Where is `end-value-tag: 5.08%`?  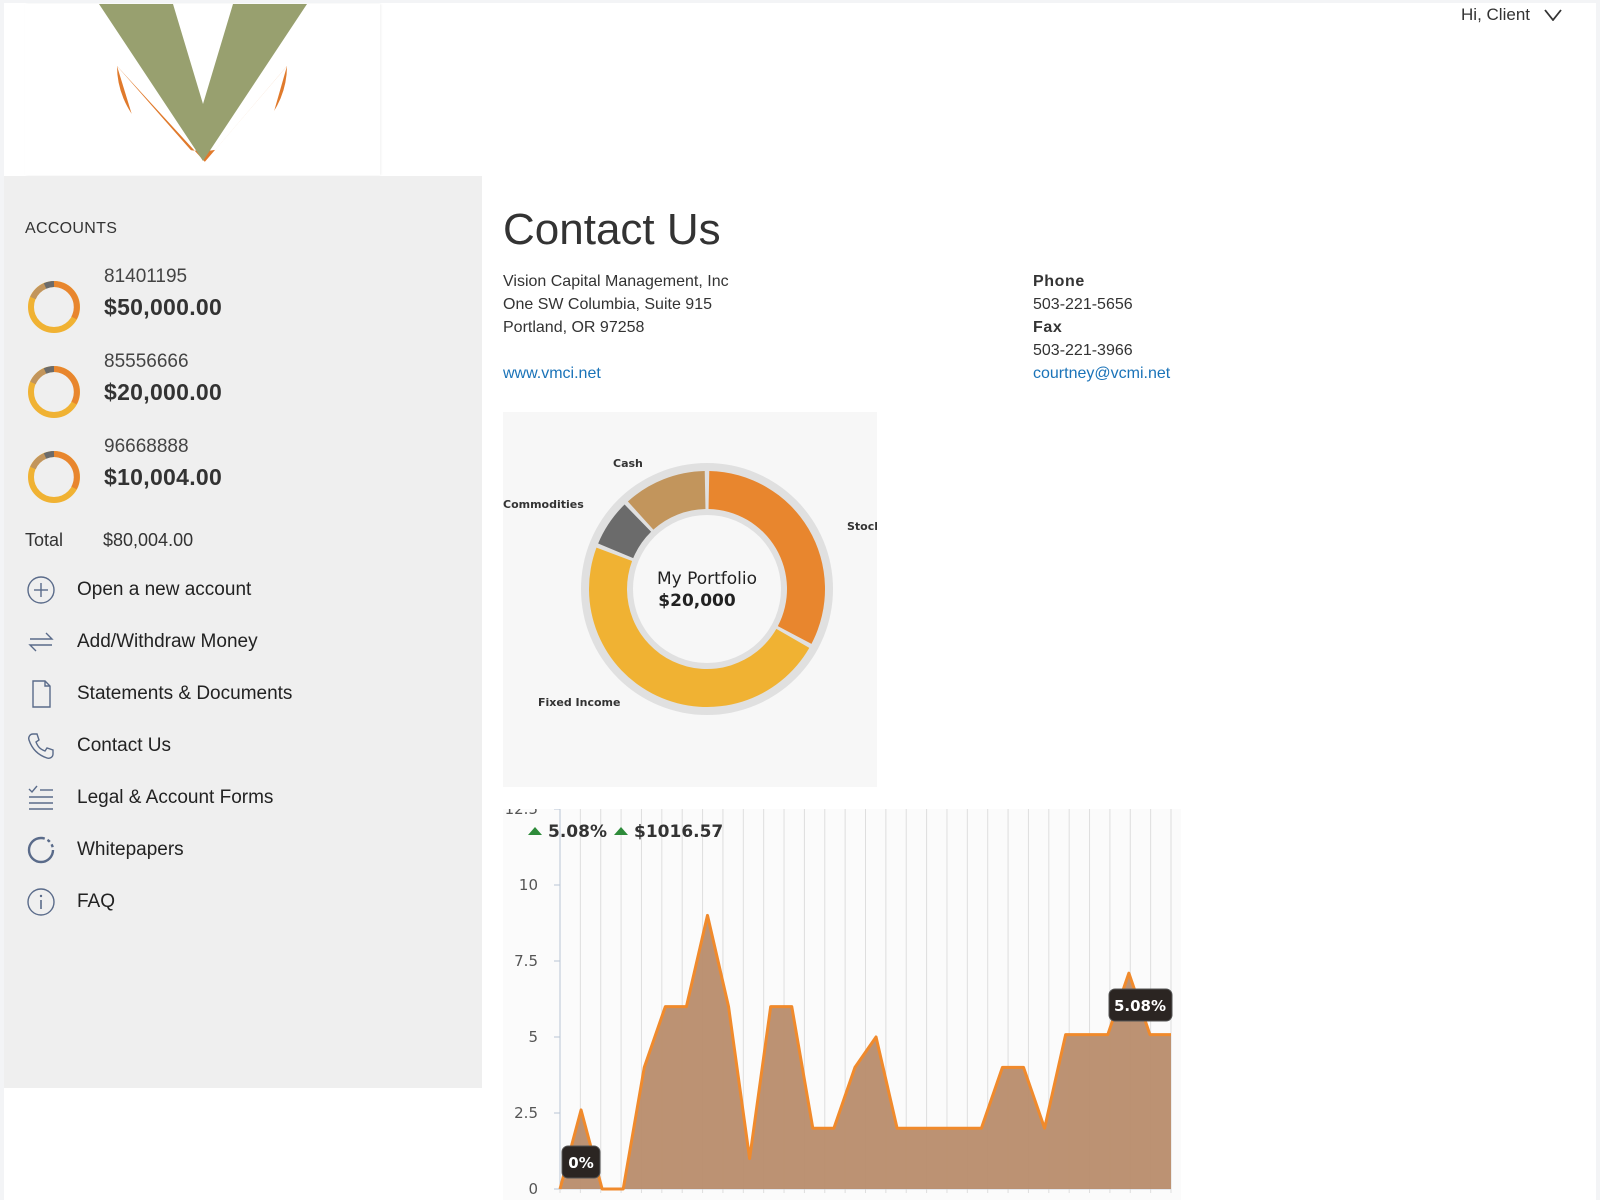 end-value-tag: 5.08% is located at coordinates (1140, 1005).